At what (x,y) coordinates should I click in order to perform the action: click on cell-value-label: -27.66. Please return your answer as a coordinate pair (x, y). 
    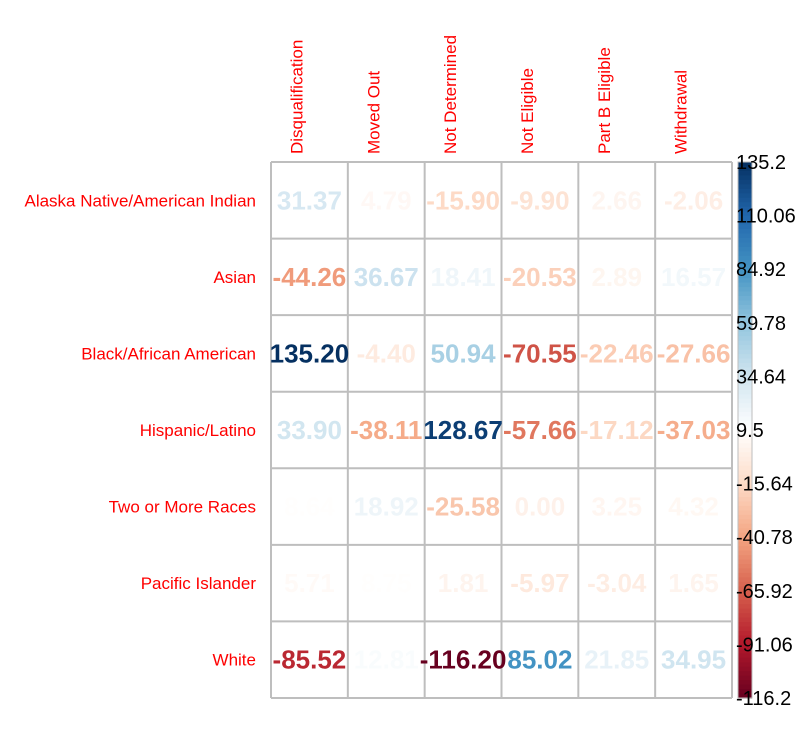
    Looking at the image, I should click on (694, 353).